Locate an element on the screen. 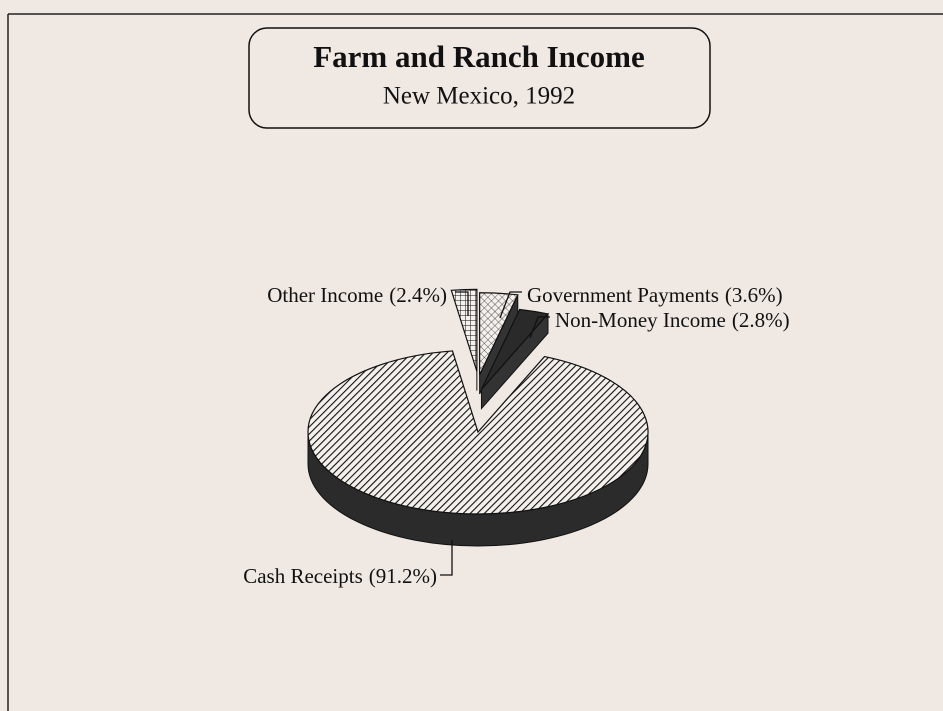 The width and height of the screenshot is (943, 711). category-label: Non-Money Income is located at coordinates (640, 320).